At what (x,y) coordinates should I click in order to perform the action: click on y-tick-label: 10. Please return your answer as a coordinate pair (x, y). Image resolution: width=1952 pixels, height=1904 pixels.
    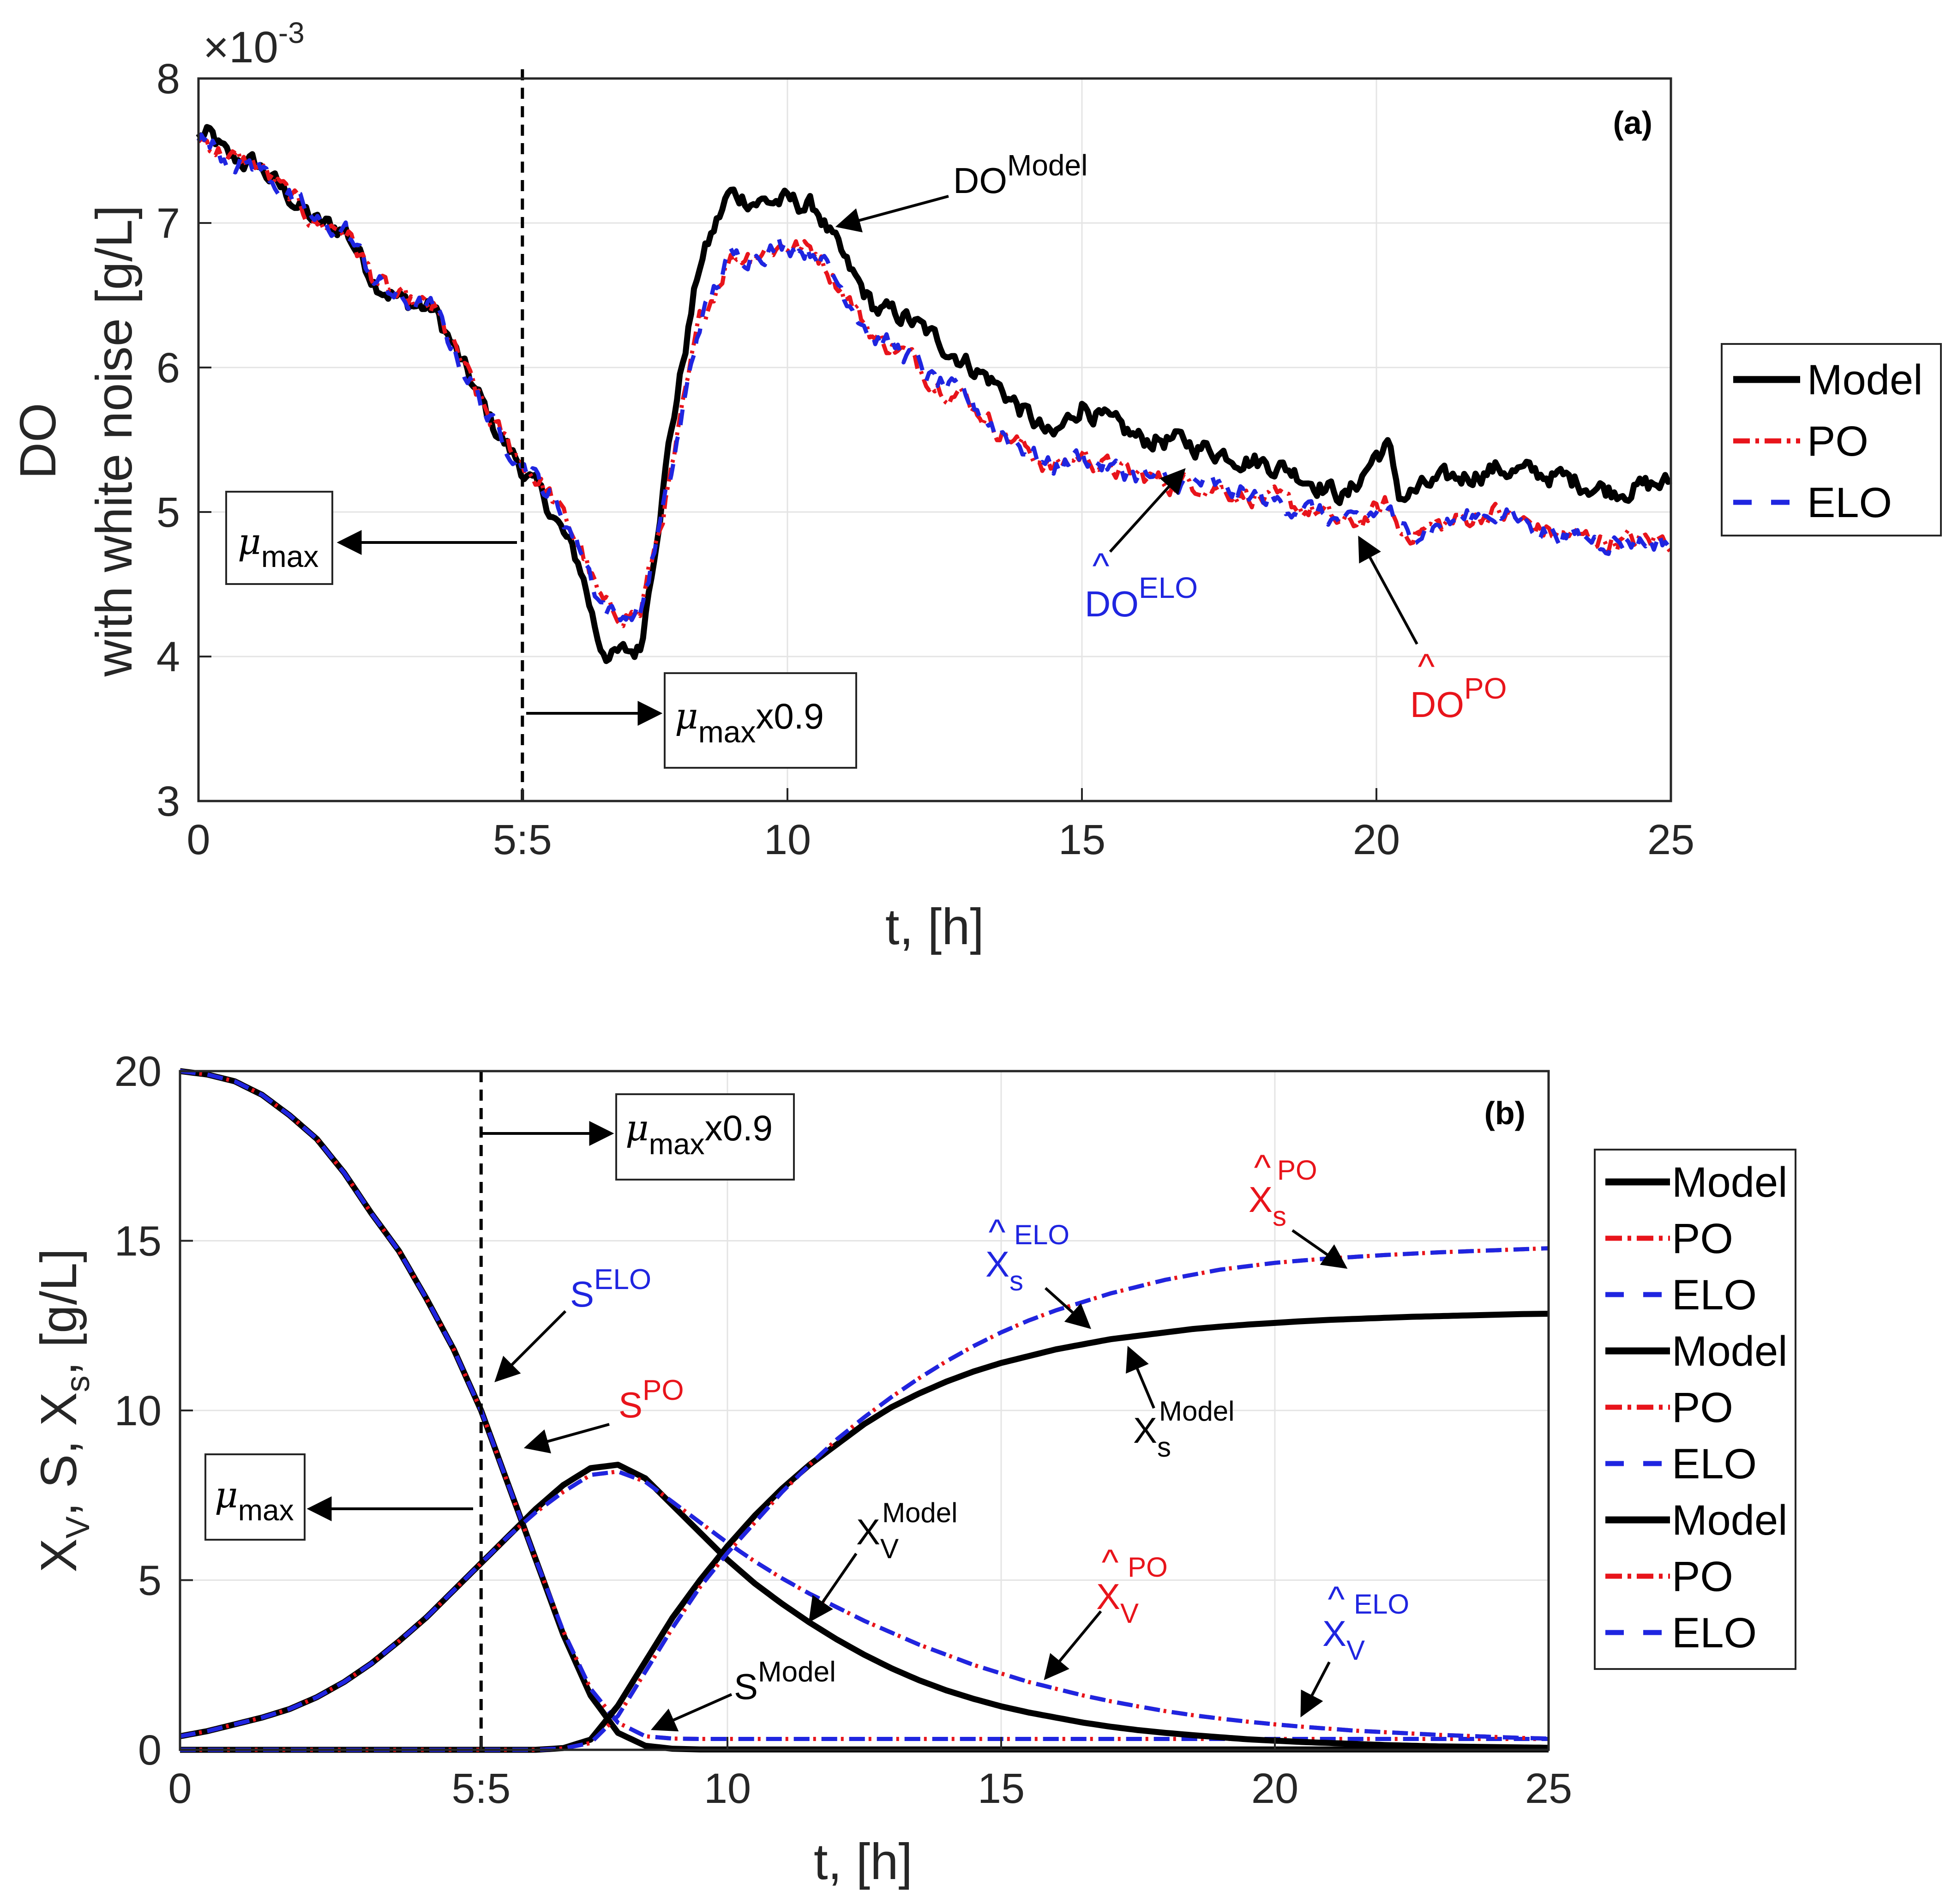
    Looking at the image, I should click on (138, 1410).